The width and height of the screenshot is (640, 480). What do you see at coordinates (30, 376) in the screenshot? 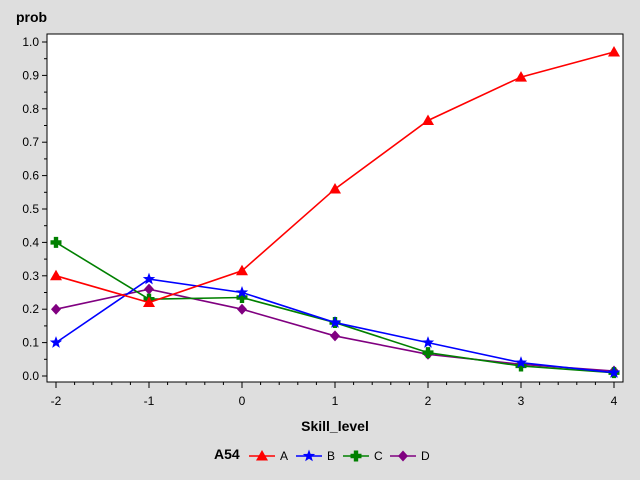
I see `y-tick-label: 0.0` at bounding box center [30, 376].